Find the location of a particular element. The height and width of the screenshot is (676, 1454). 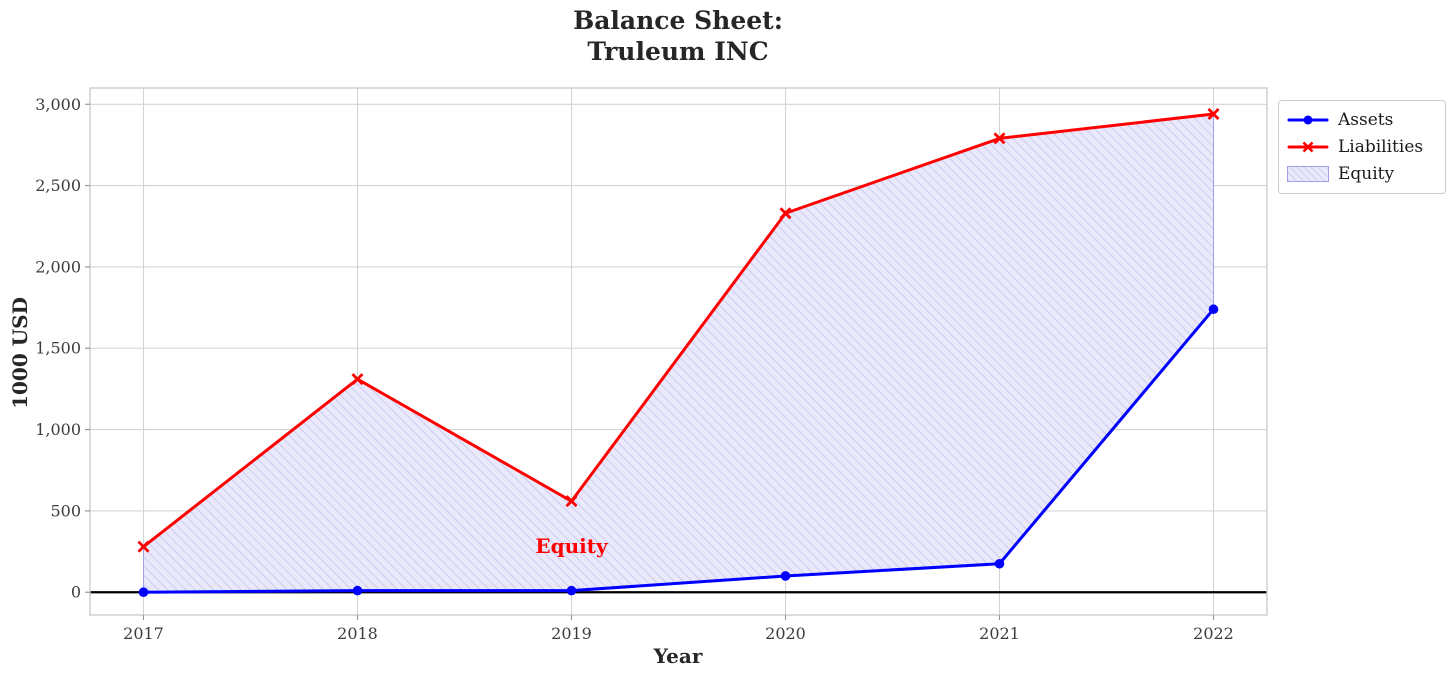

y-tick-label: 3,000 is located at coordinates (58, 104).